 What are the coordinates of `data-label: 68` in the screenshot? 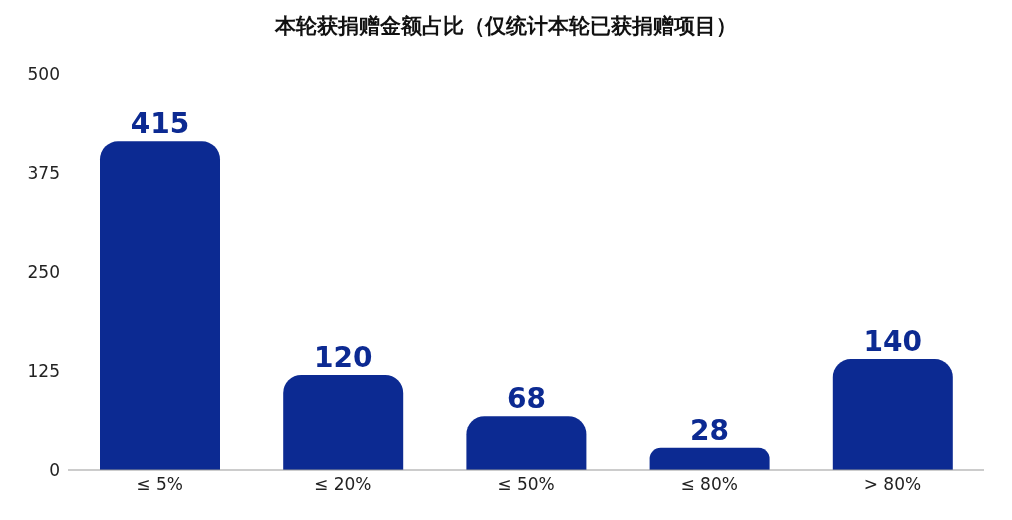 It's located at (526, 399).